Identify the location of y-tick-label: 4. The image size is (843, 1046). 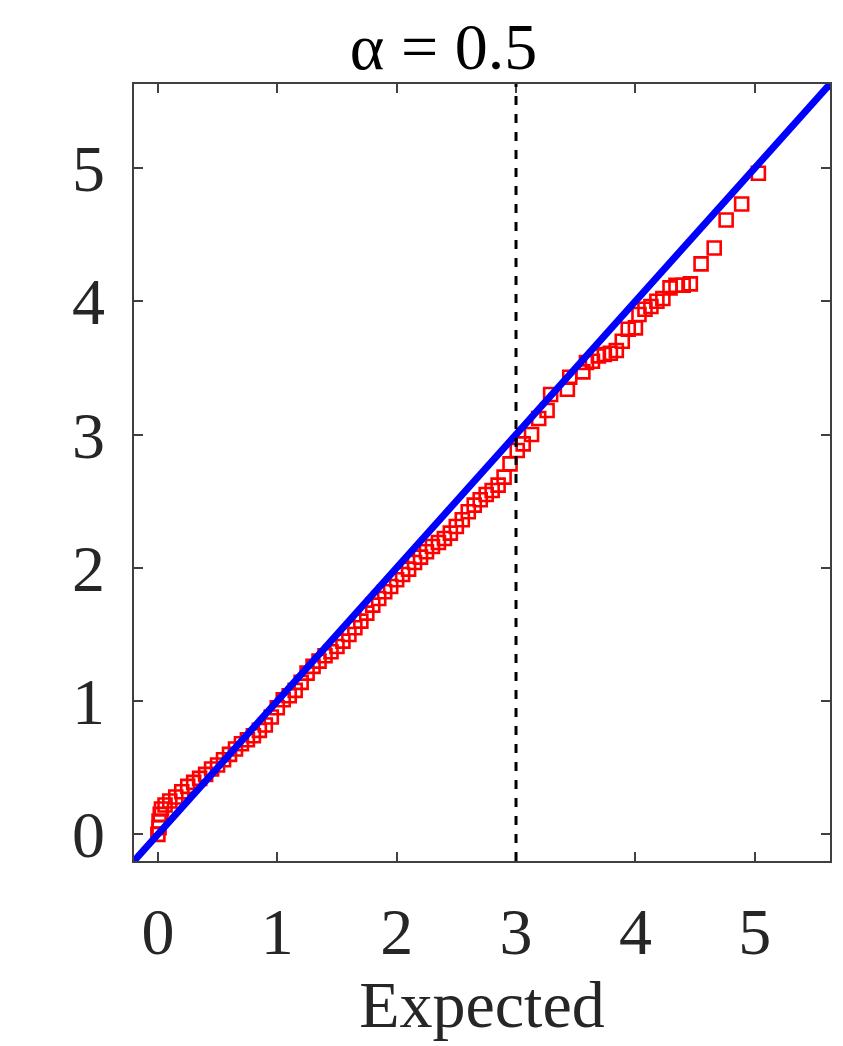
(89, 302).